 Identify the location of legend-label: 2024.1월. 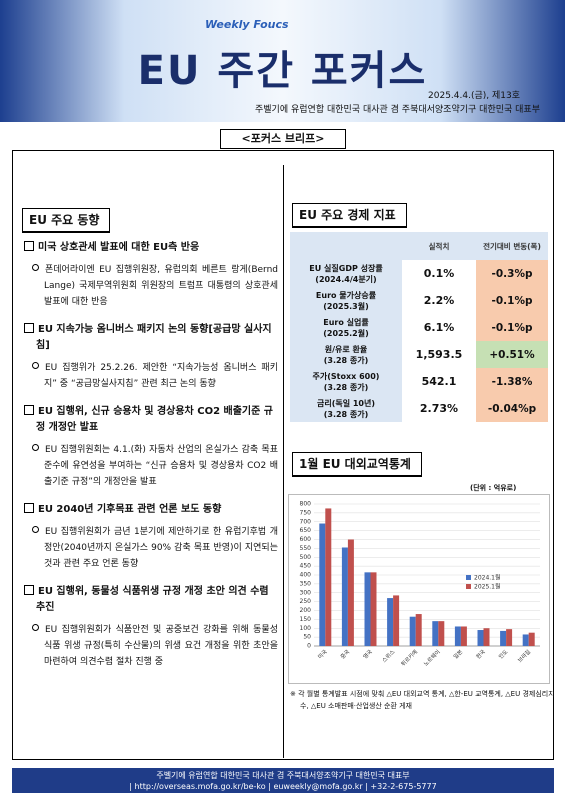
(487, 578).